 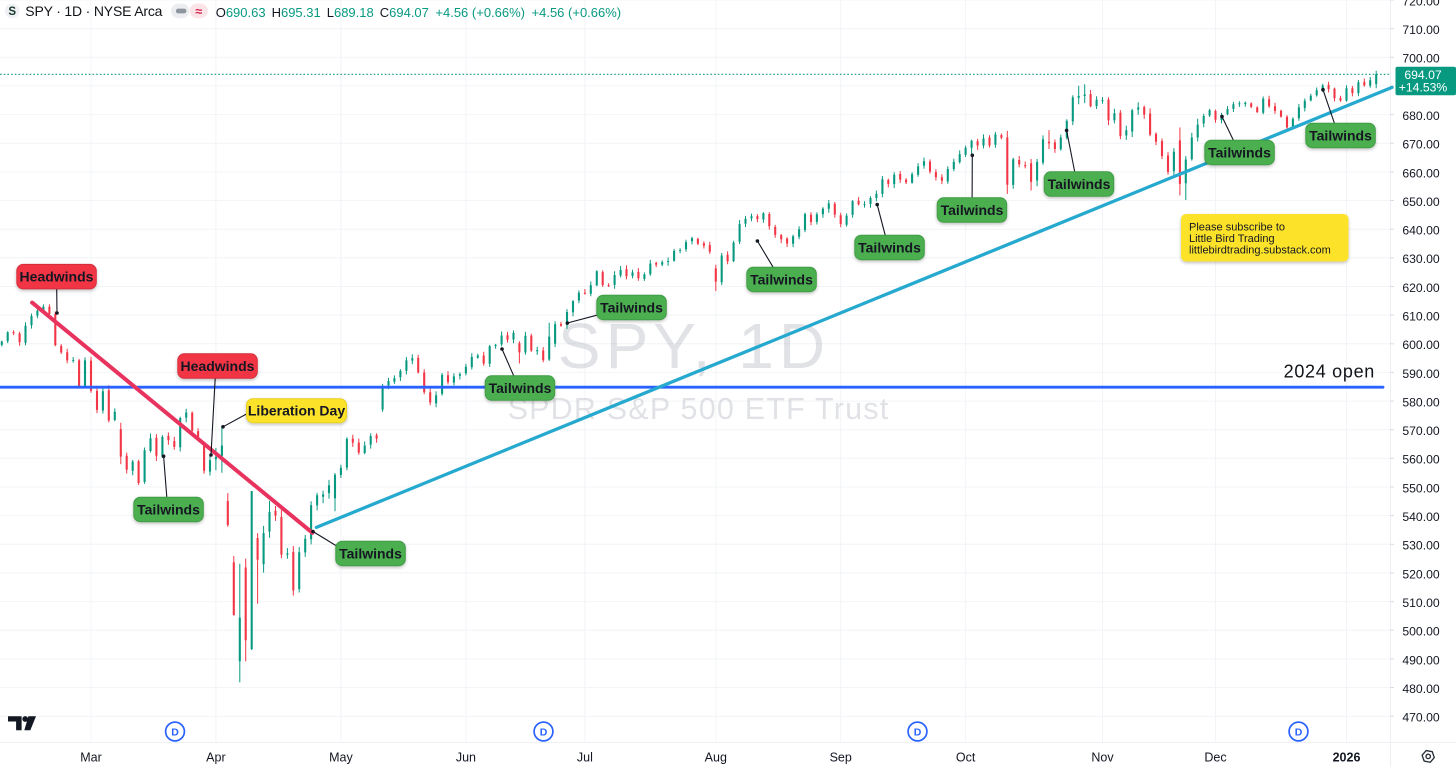 What do you see at coordinates (1420, 317) in the screenshot?
I see `svg-text: 610.00` at bounding box center [1420, 317].